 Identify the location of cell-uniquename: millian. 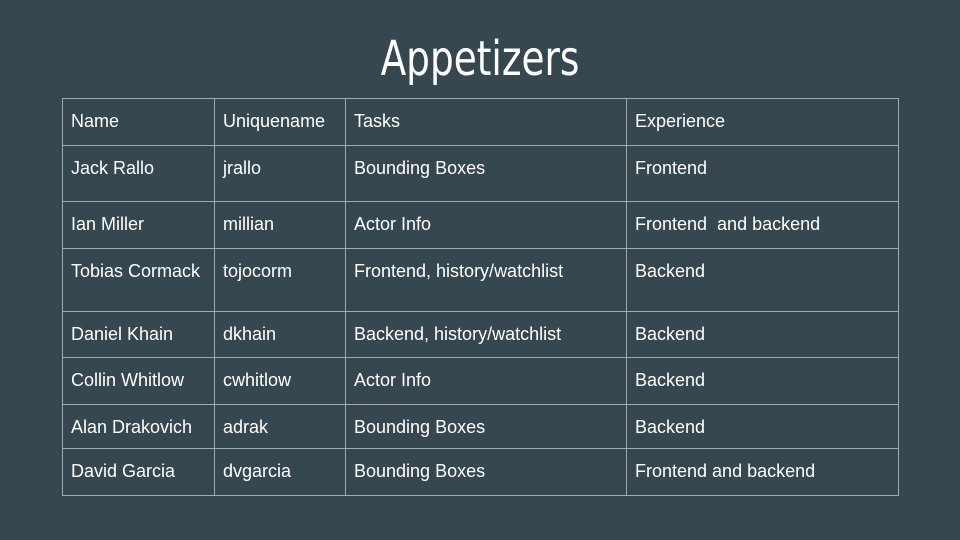
(280, 225).